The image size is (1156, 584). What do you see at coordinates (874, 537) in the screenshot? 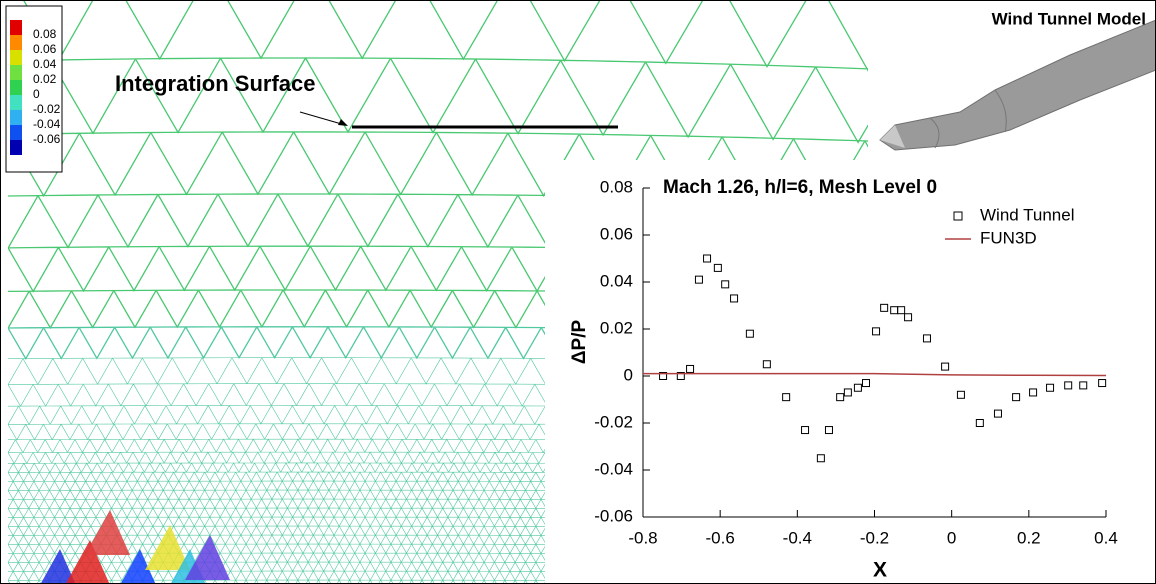
I see `x-tick-label: -0.2` at bounding box center [874, 537].